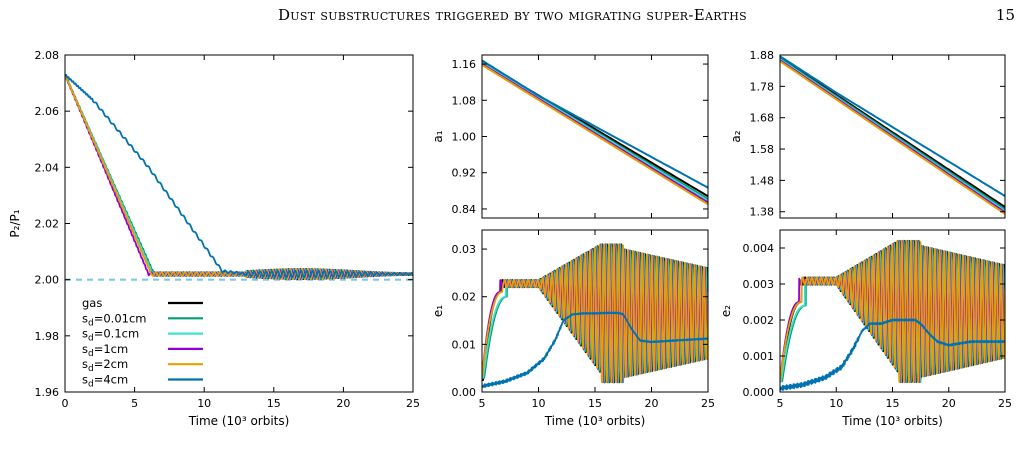 The width and height of the screenshot is (1025, 469). Describe the element at coordinates (595, 124) in the screenshot. I see `series-sd-4cm-a1` at that location.